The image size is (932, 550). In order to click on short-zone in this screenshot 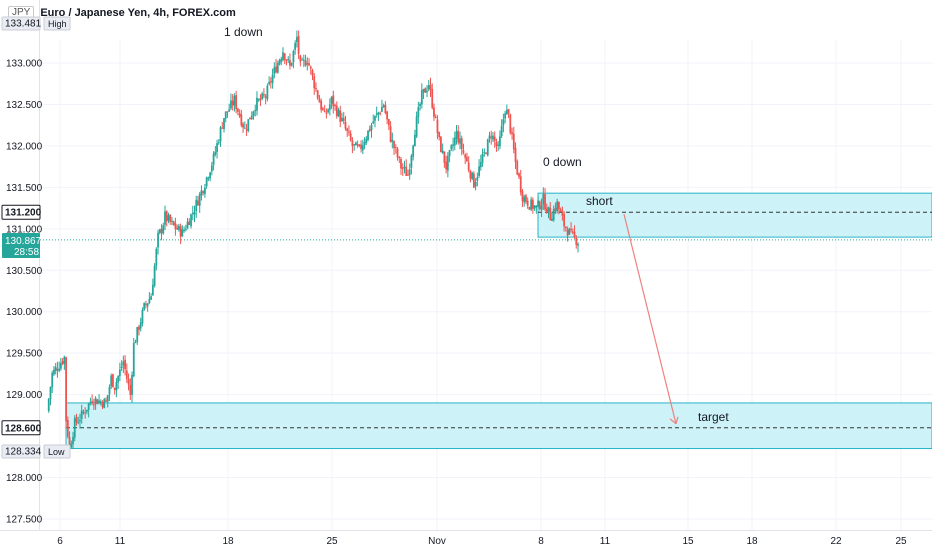, I will do `click(734, 215)`.